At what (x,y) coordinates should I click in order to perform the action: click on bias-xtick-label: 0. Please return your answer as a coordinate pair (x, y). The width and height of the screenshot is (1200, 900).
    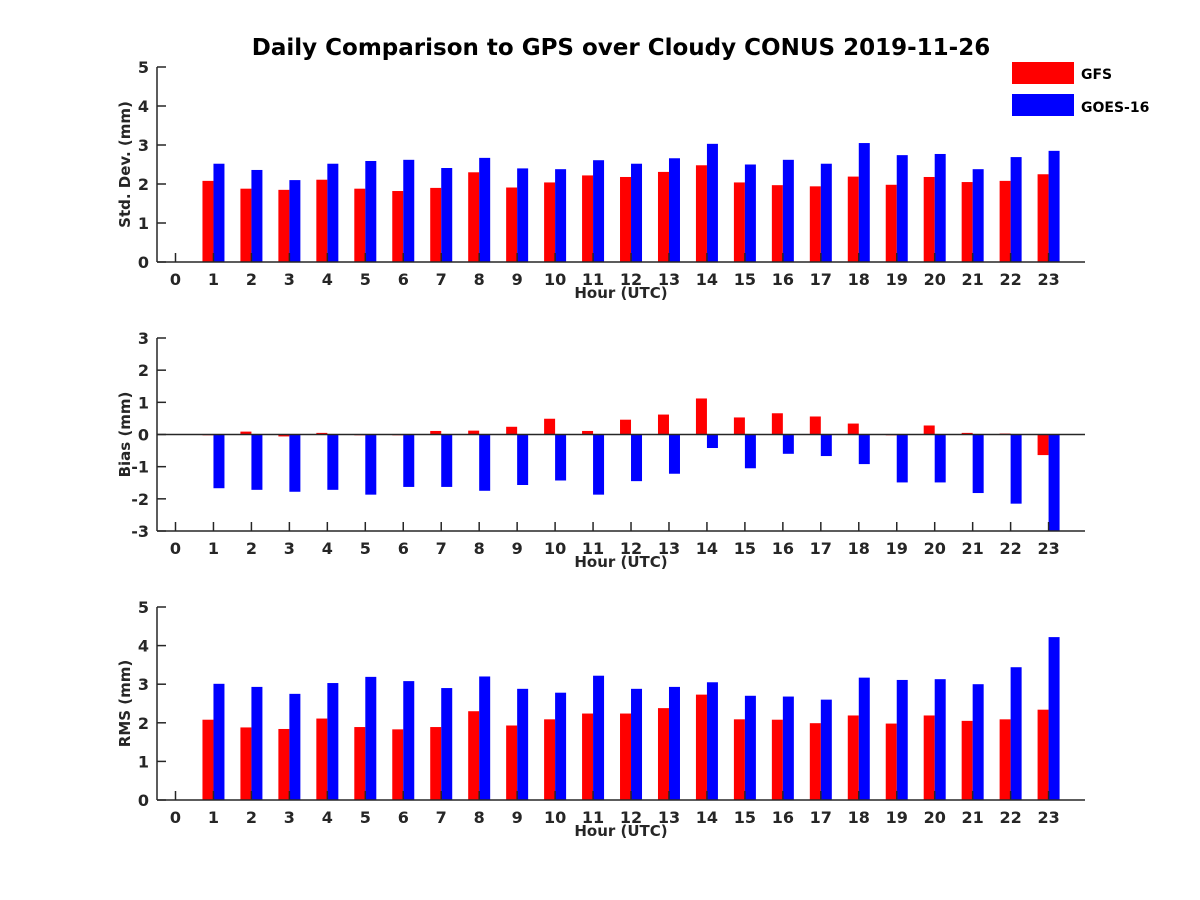
    Looking at the image, I should click on (175, 548).